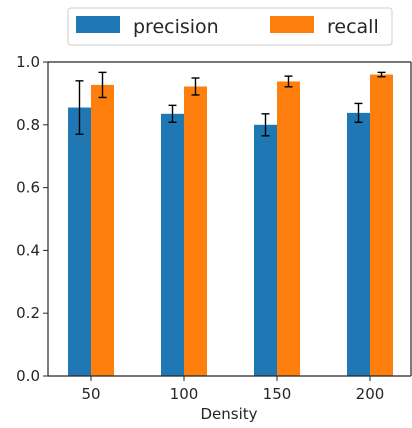 The height and width of the screenshot is (428, 412). What do you see at coordinates (28, 376) in the screenshot?
I see `y-tick-label: 0.0` at bounding box center [28, 376].